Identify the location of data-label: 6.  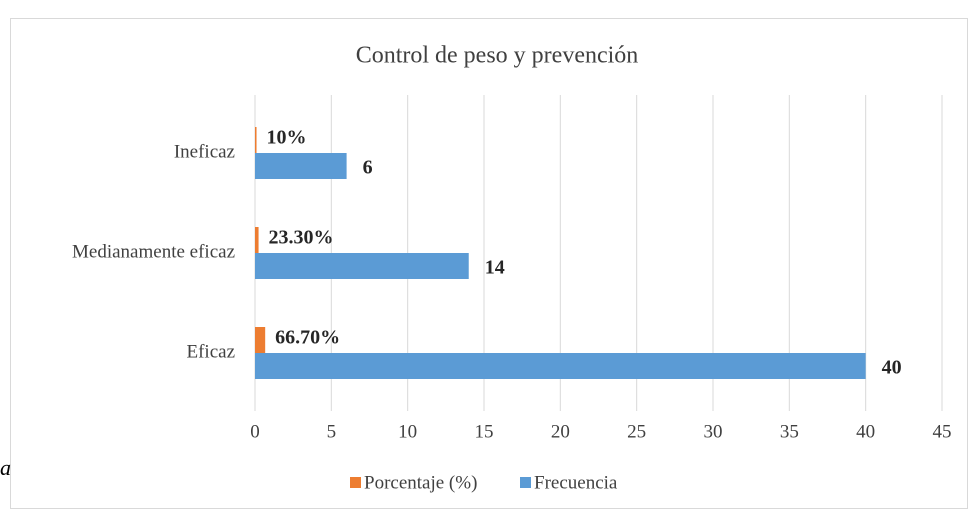
(368, 168).